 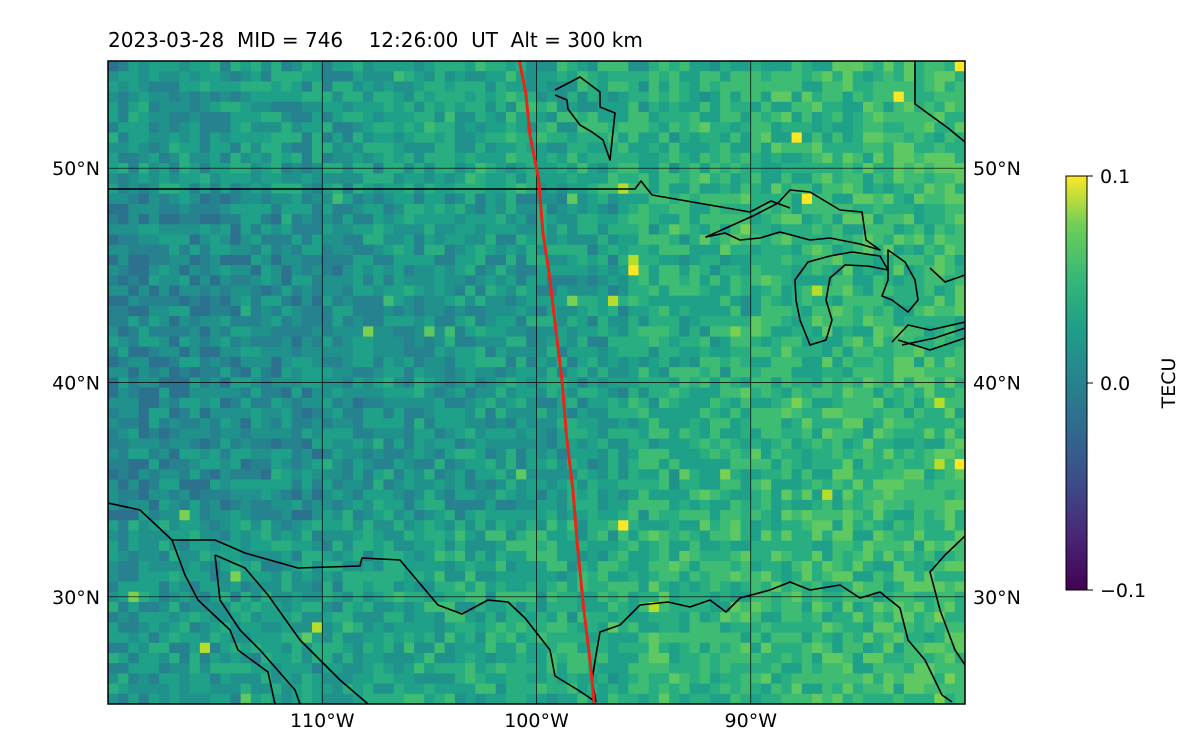 I want to click on lat-label-left: 30°N, so click(x=76, y=598).